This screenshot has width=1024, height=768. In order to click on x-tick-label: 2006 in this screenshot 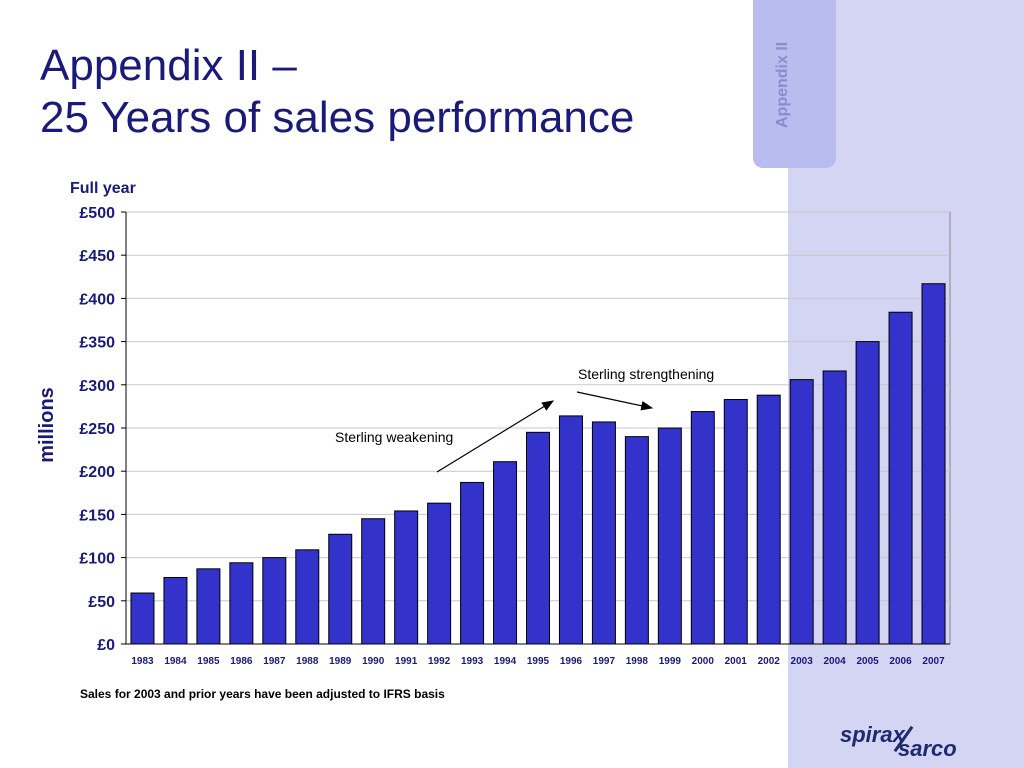, I will do `click(900, 661)`.